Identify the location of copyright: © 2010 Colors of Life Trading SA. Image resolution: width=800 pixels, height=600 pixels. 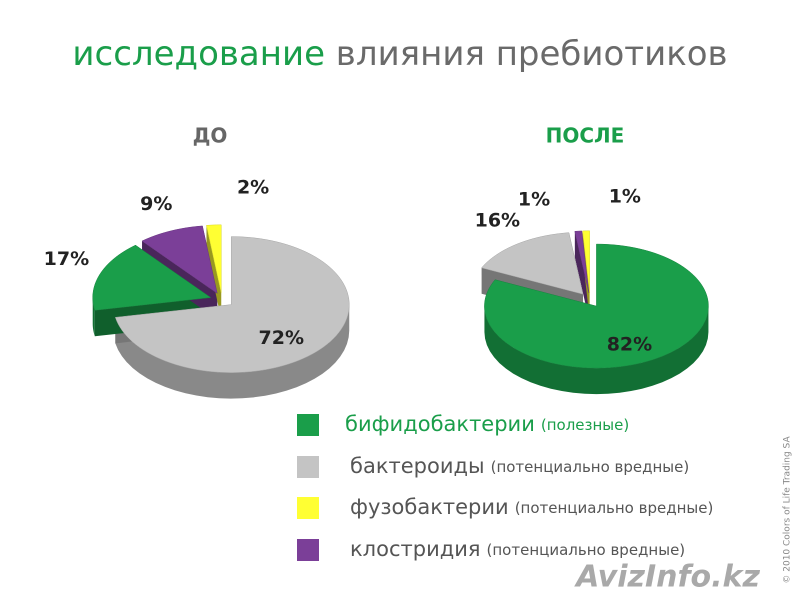
(788, 510).